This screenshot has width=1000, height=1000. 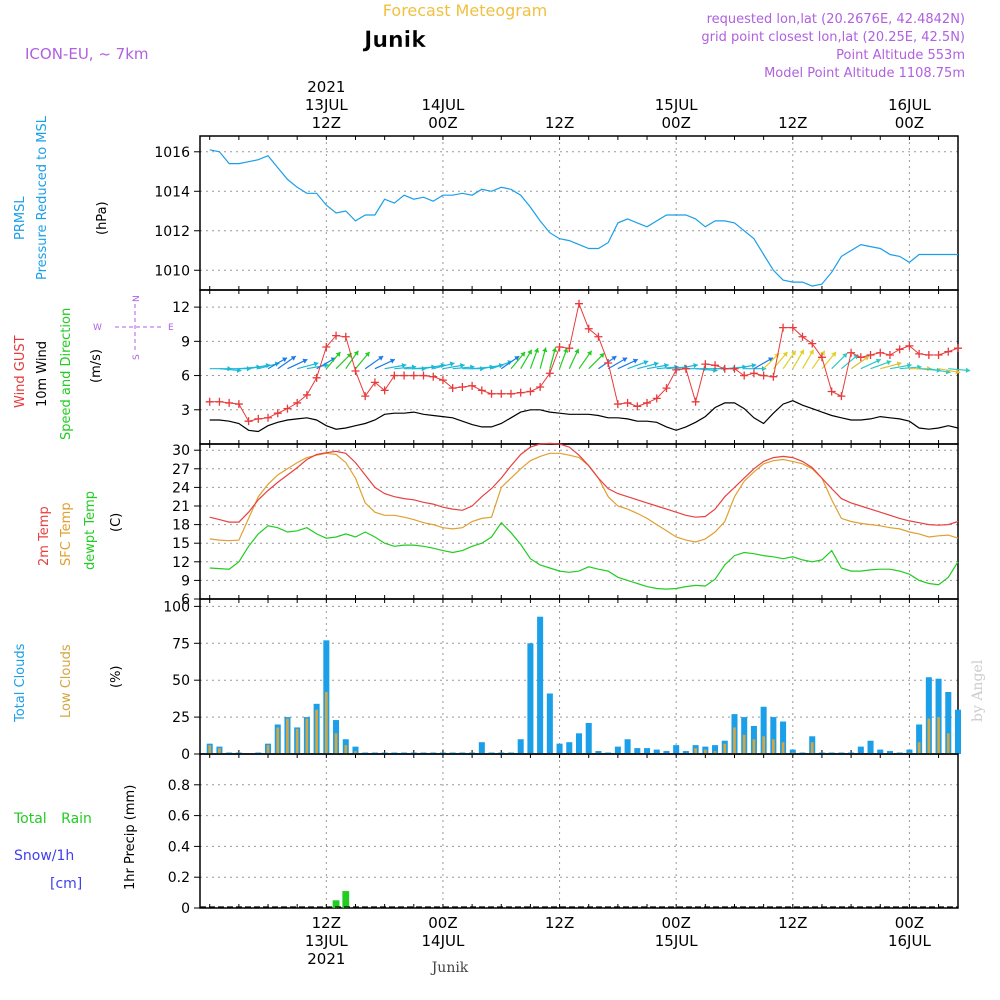 I want to click on y-tick-label: 21, so click(x=181, y=507).